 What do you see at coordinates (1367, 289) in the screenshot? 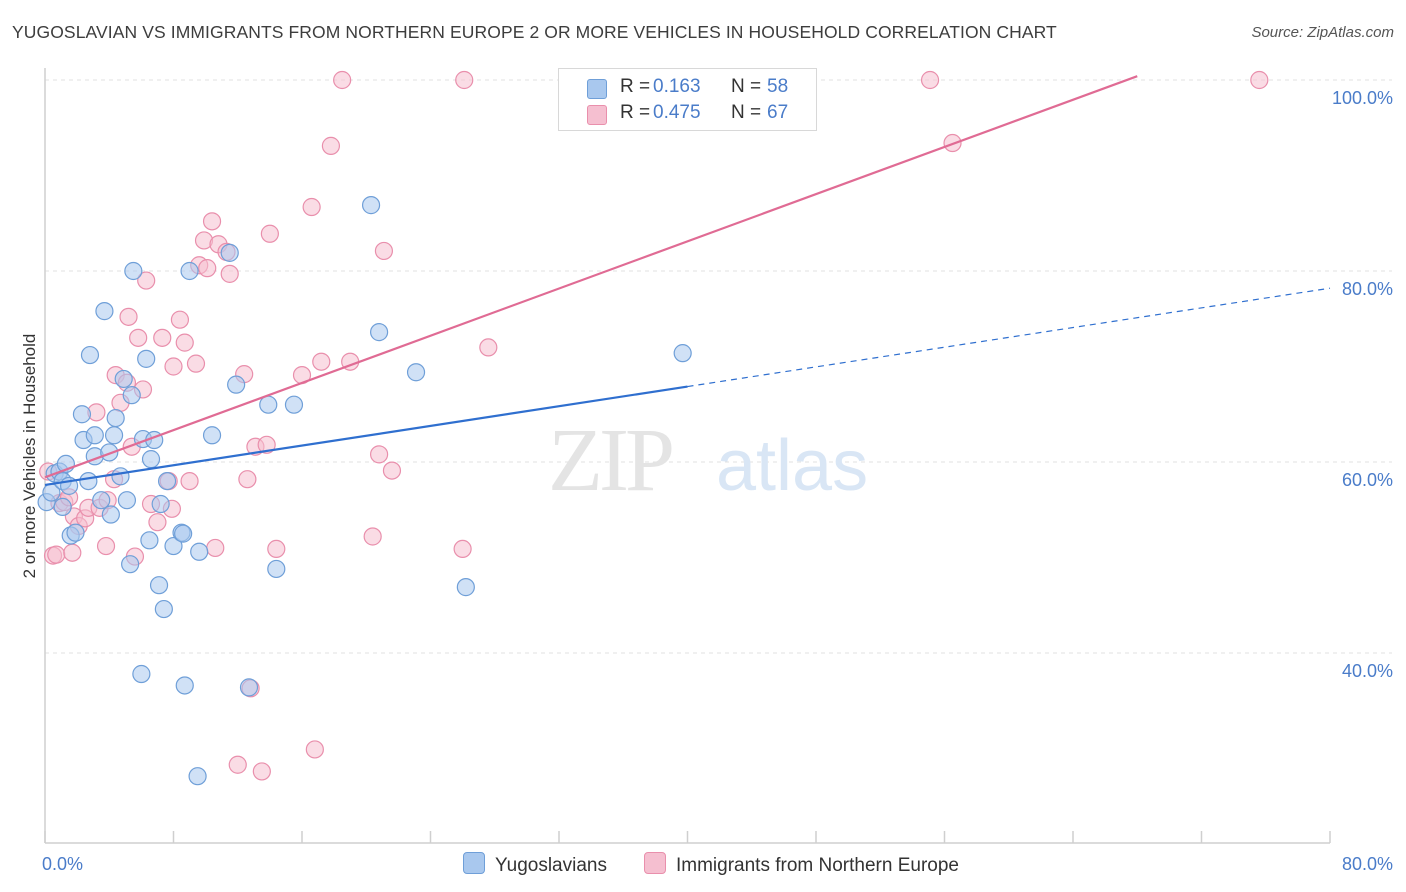
I see `y-tick-label: 80.0%` at bounding box center [1367, 289].